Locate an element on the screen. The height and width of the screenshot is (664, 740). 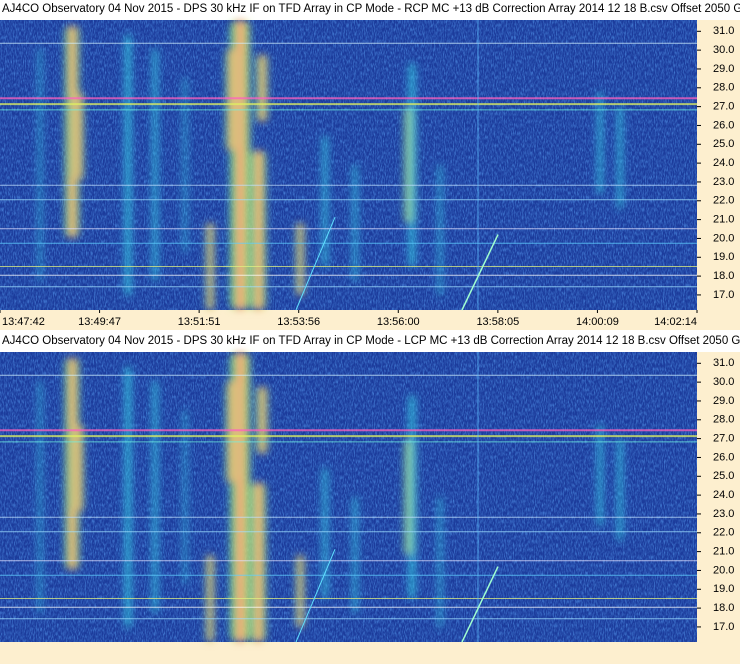
x-tick-label: 13:56:00 is located at coordinates (398, 322).